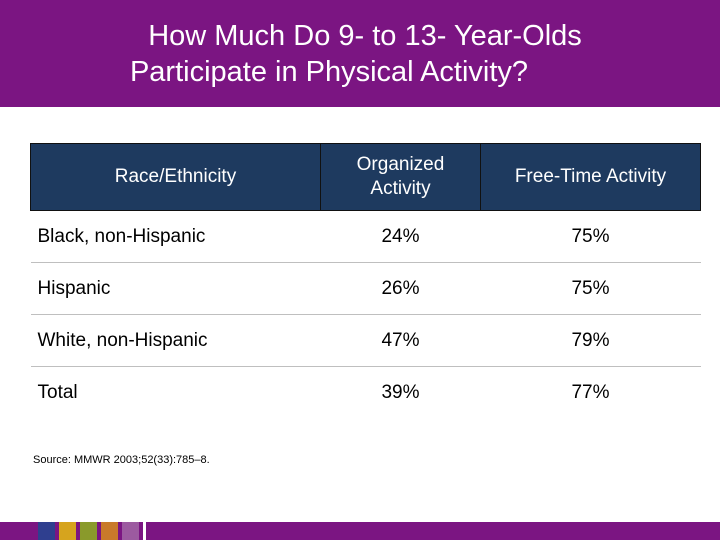 This screenshot has height=540, width=720. I want to click on free-time-value: 79%, so click(590, 340).